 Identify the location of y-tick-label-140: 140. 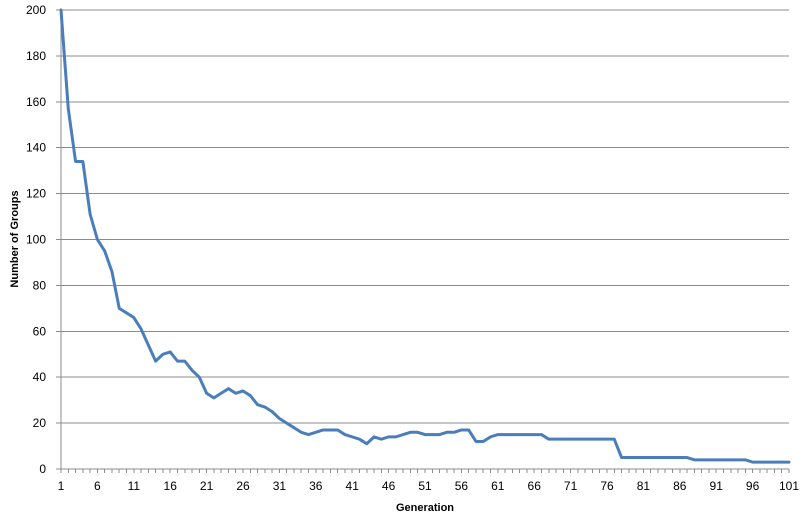
(36, 148).